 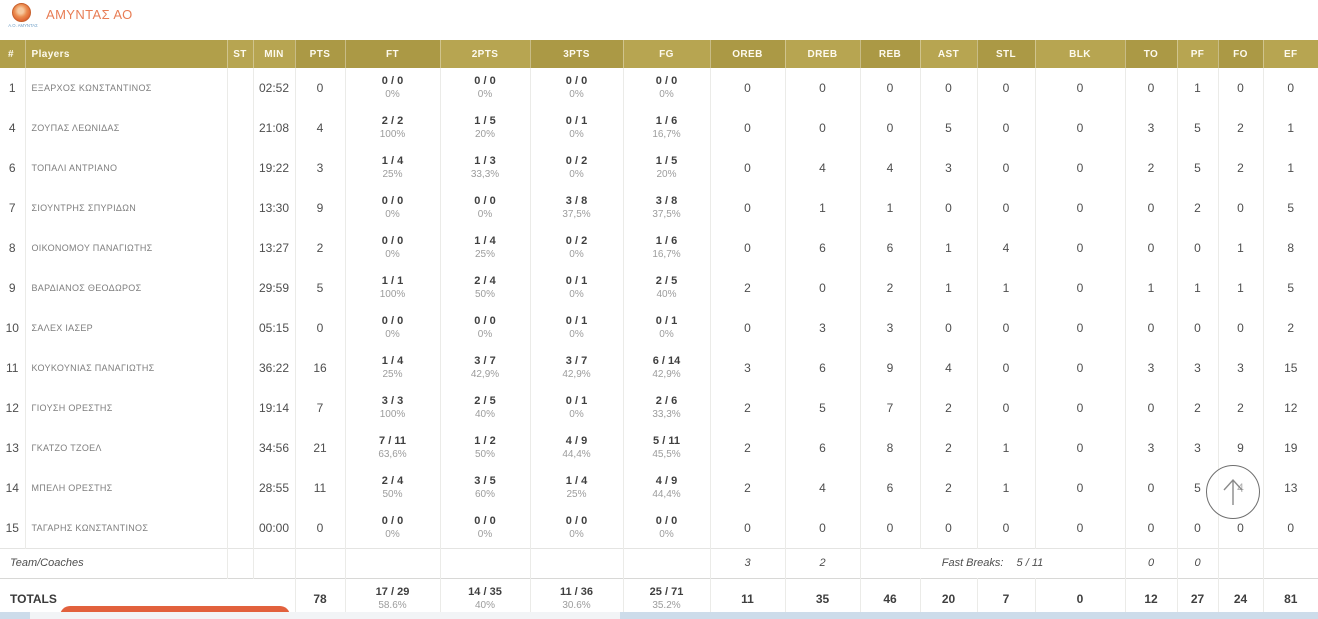 I want to click on fg-made-attempted: 2 / 5, so click(x=666, y=281).